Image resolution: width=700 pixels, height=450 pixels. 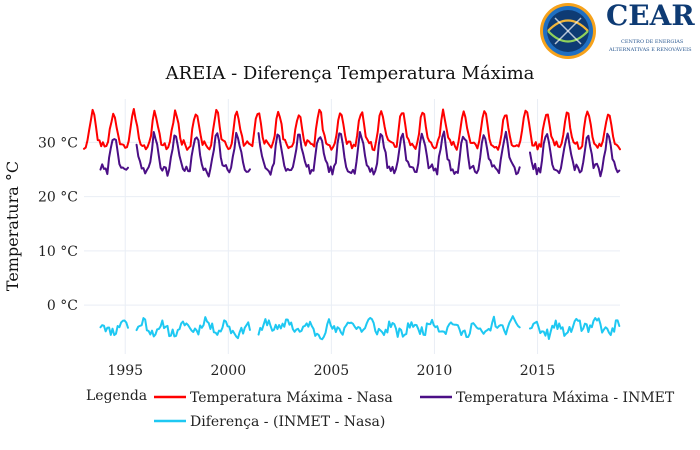 What do you see at coordinates (565, 398) in the screenshot?
I see `legend-label-inmet: Temperatura Máxima - INMET` at bounding box center [565, 398].